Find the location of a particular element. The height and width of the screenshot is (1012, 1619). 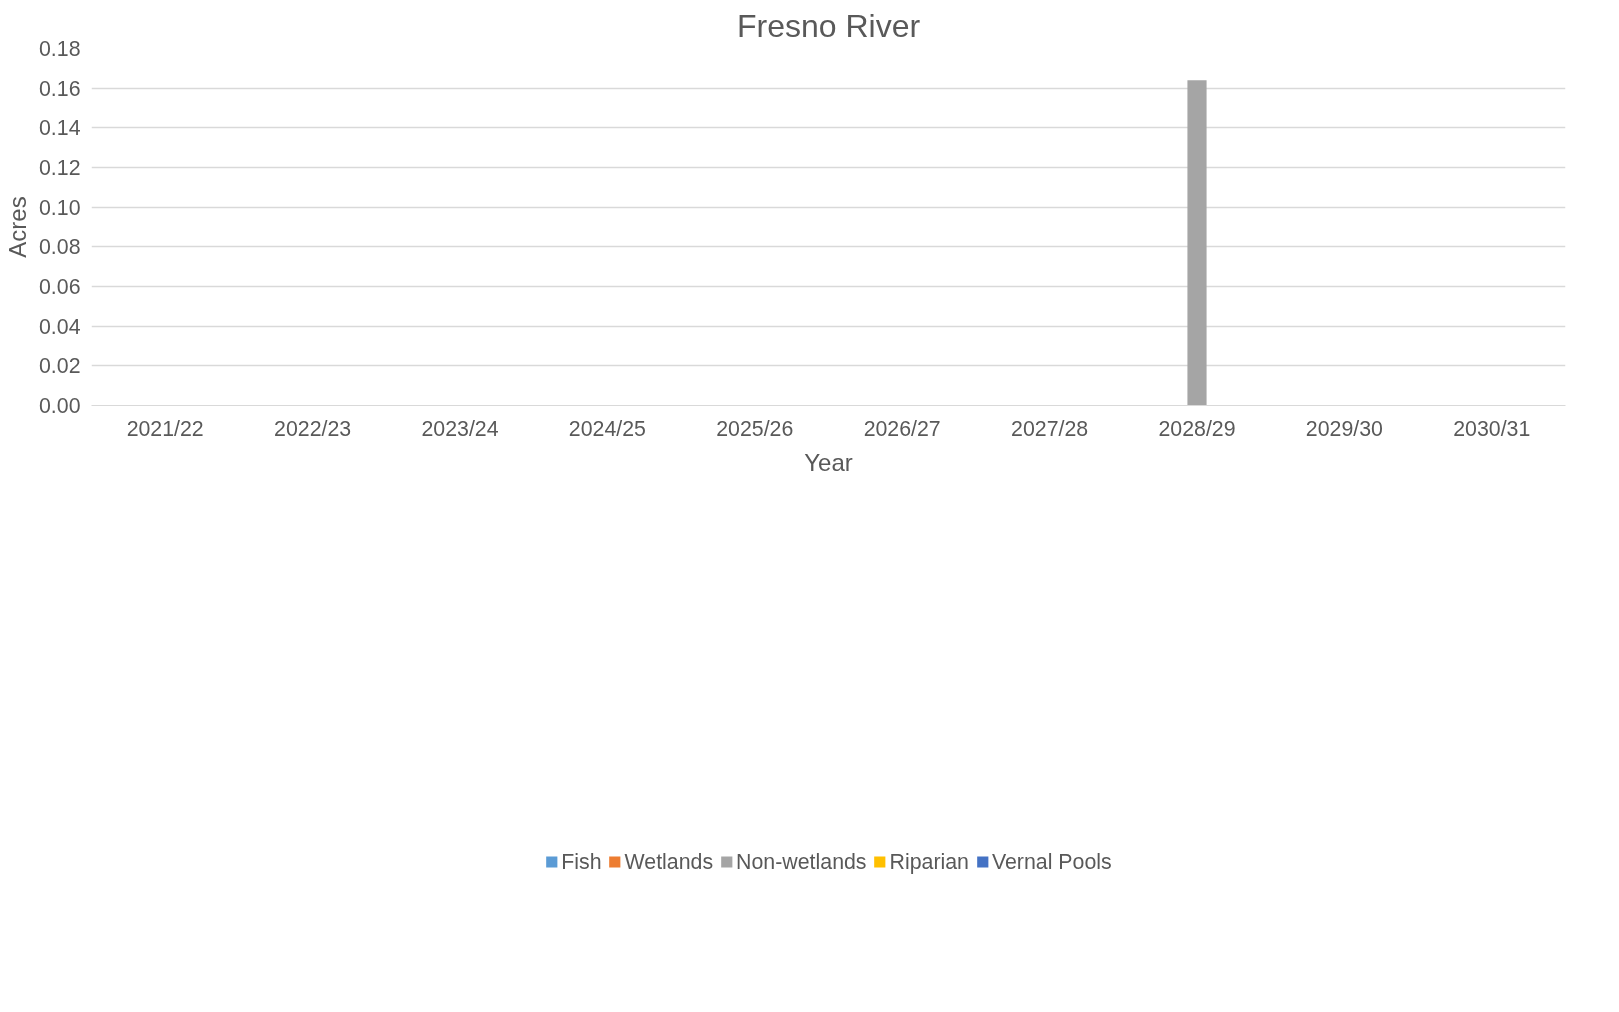

x-tick-label: 2027/28 is located at coordinates (1050, 428).